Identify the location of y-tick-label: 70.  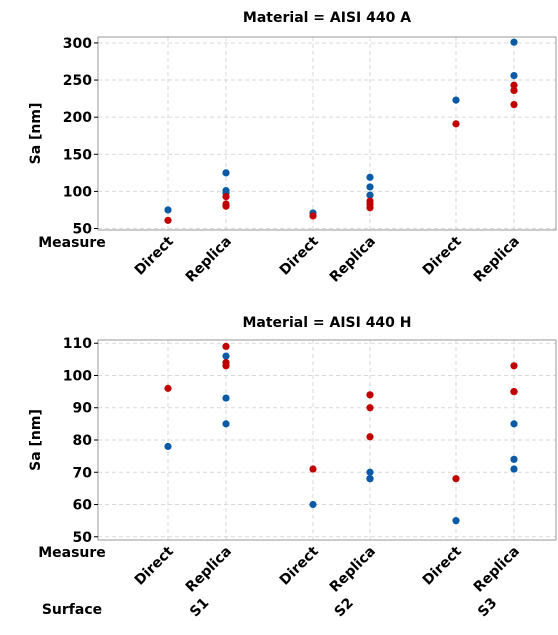
(83, 473).